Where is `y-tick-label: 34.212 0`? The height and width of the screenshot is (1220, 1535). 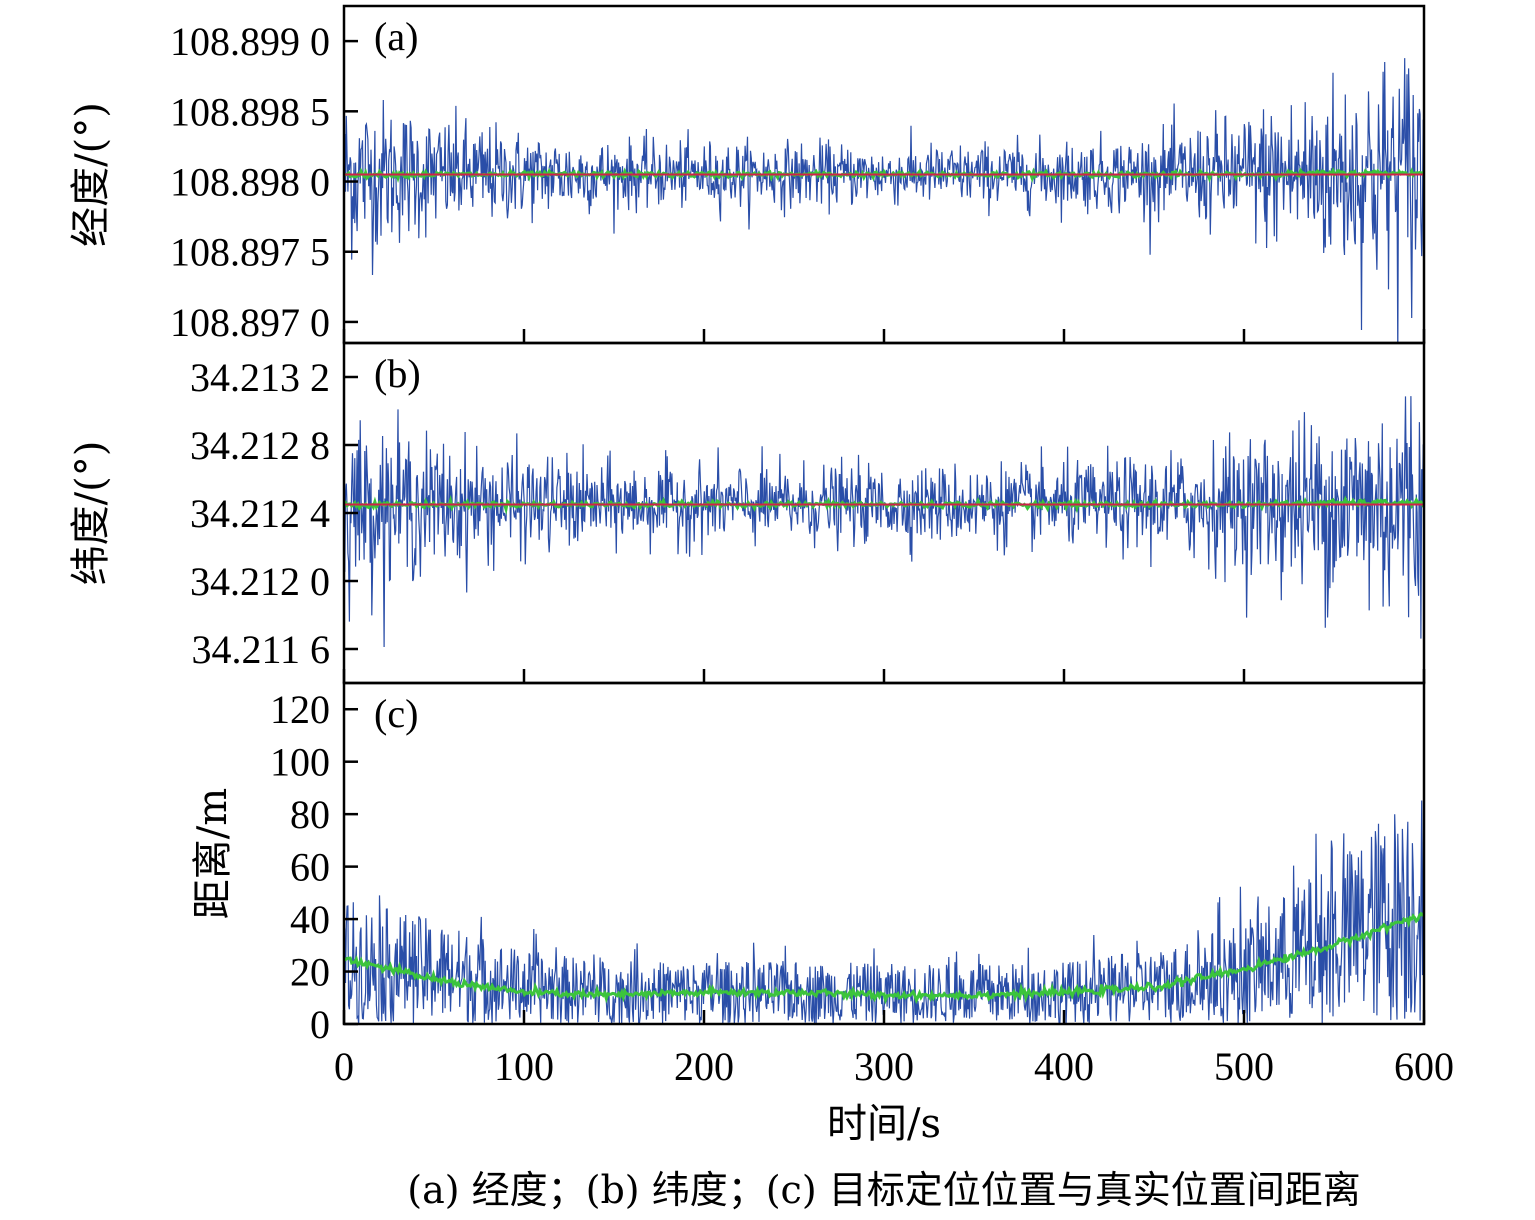
y-tick-label: 34.212 0 is located at coordinates (260, 581).